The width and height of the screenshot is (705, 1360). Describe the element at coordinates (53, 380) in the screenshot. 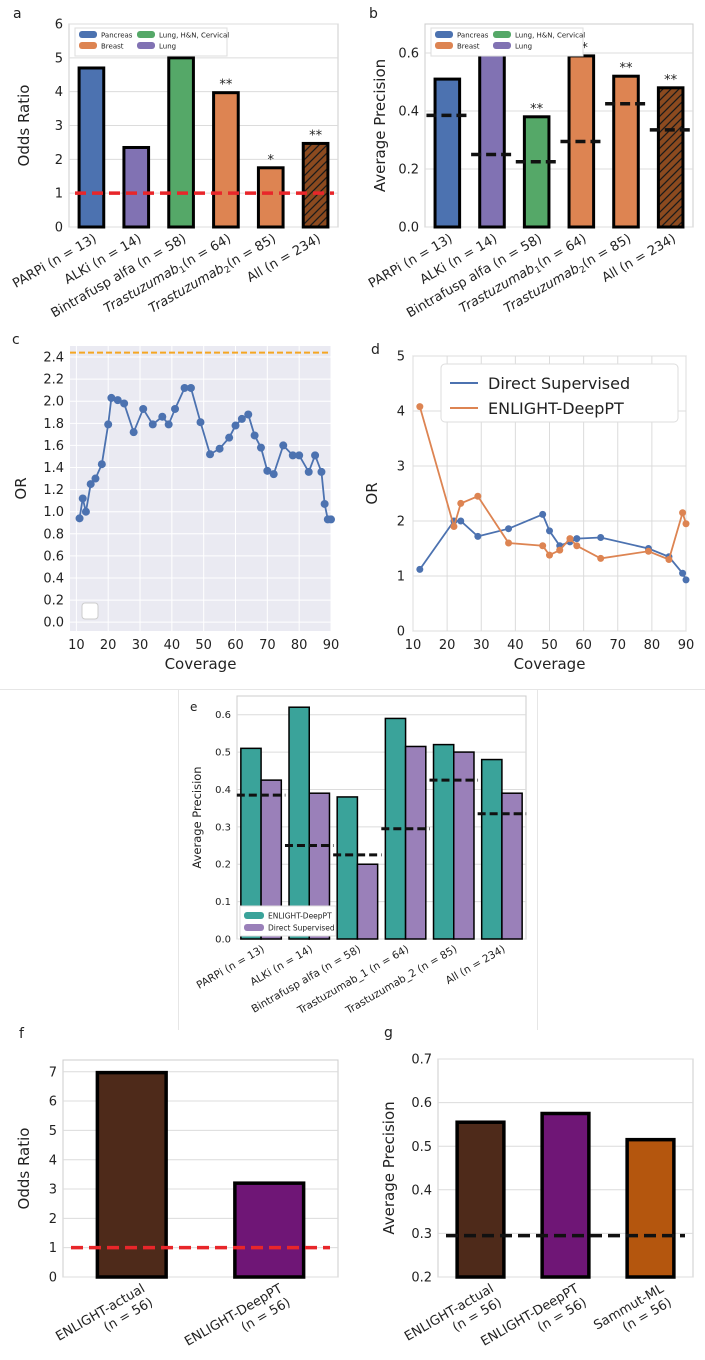

I see `panel-c-ytick-11: 2.2` at that location.